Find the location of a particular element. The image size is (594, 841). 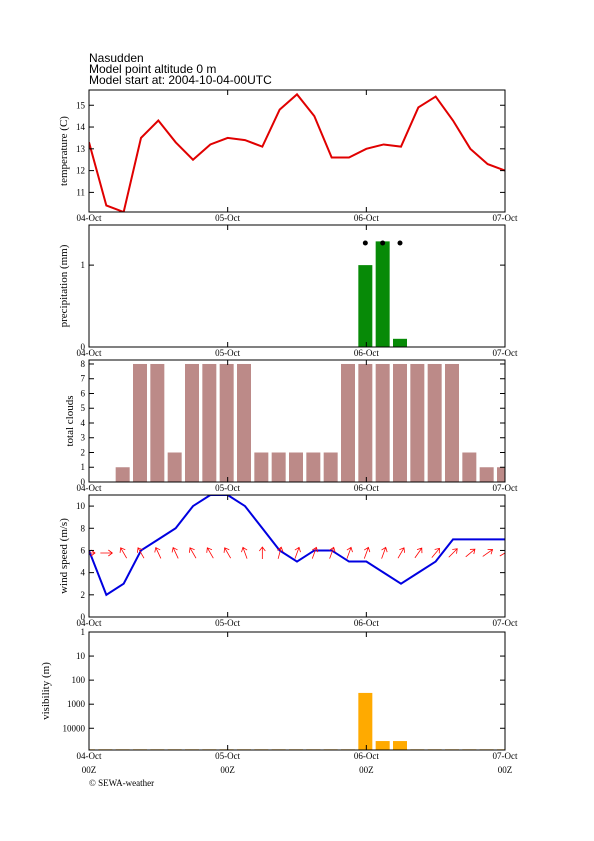

y-tick-label: 100 is located at coordinates (79, 680).